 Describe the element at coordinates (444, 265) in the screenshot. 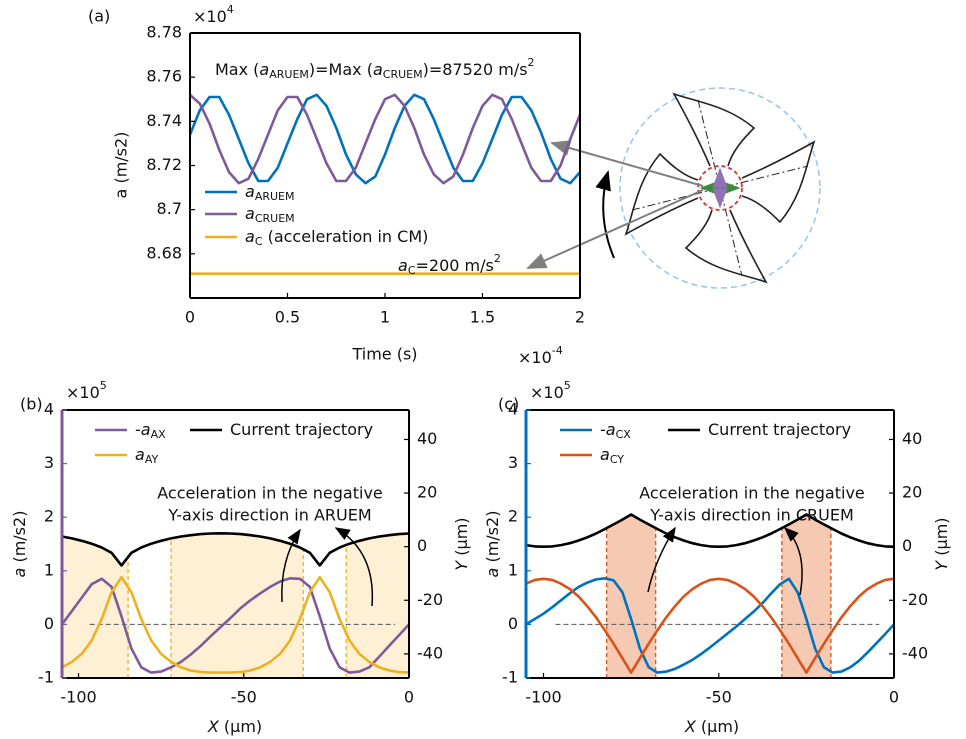

I see `text-part: 200` at that location.